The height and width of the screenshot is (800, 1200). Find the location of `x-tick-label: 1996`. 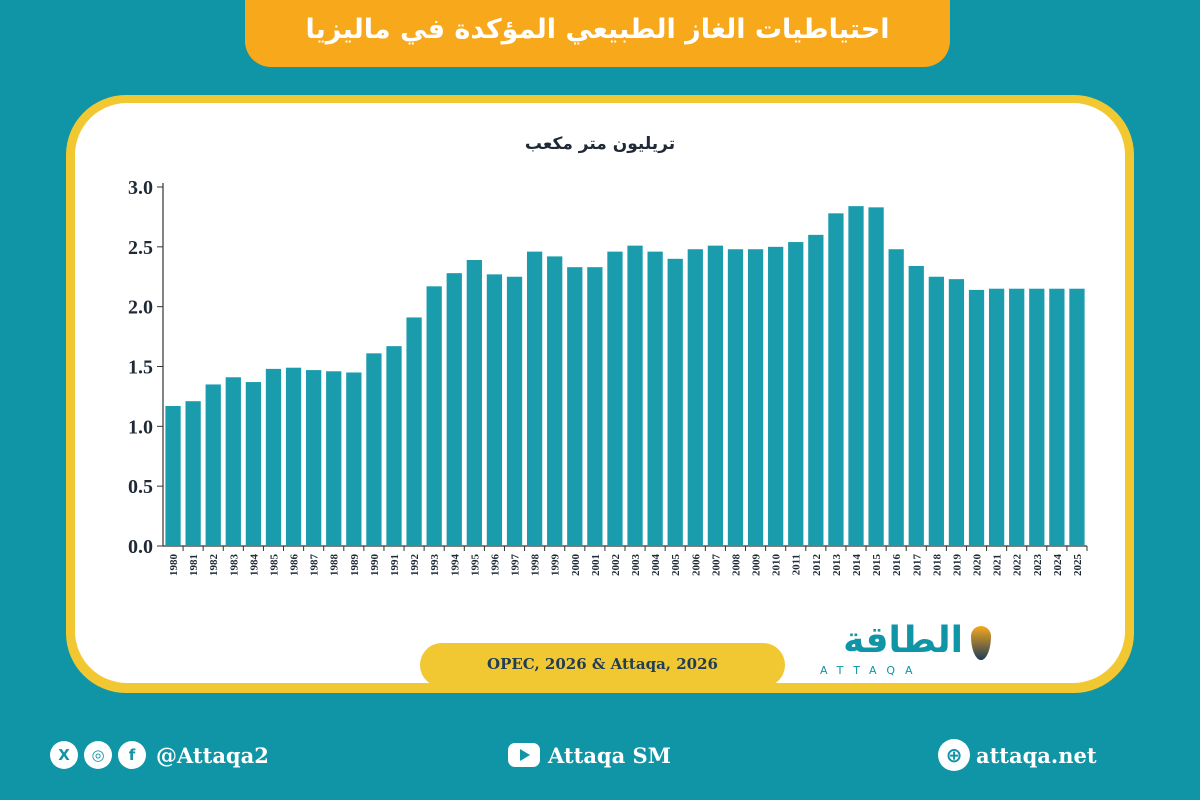

x-tick-label: 1996 is located at coordinates (495, 565).